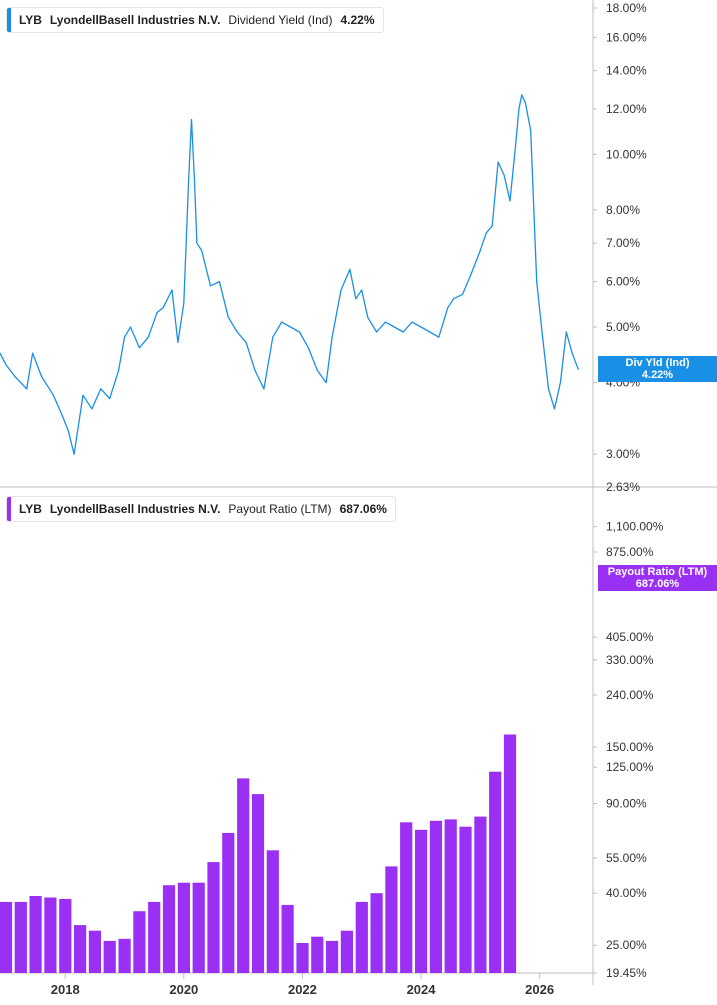  I want to click on yield-flag-value: 4.22%, so click(657, 375).